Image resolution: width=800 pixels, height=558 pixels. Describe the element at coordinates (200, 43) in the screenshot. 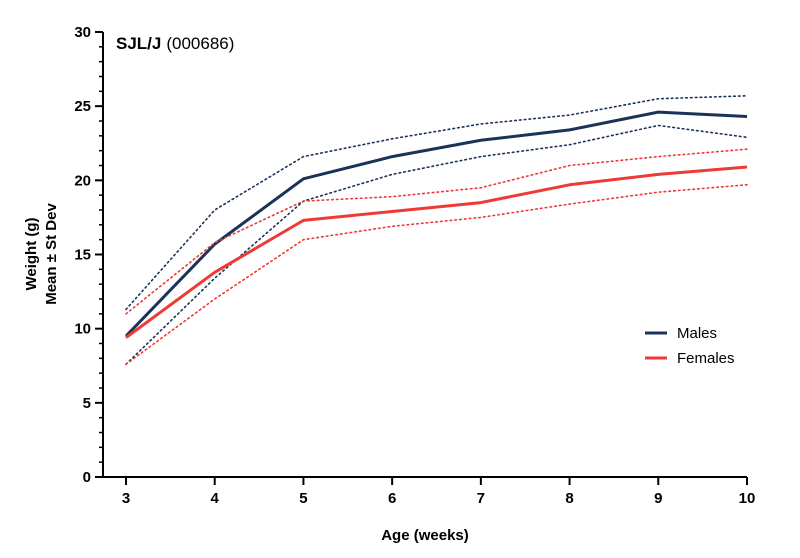

I see `chart-title-suffix: (000686)` at that location.